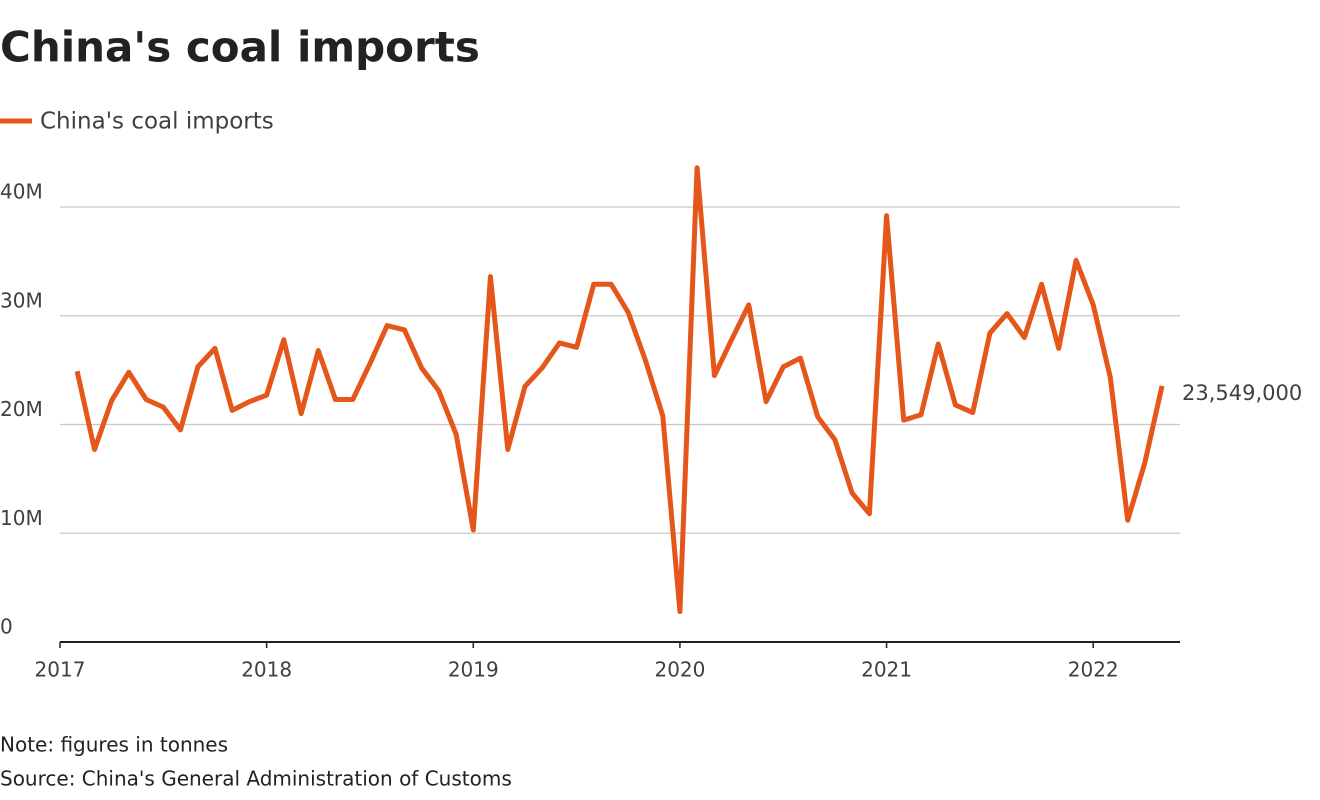 The height and width of the screenshot is (800, 1320). Describe the element at coordinates (60, 670) in the screenshot. I see `x-tick-label: 2017` at that location.